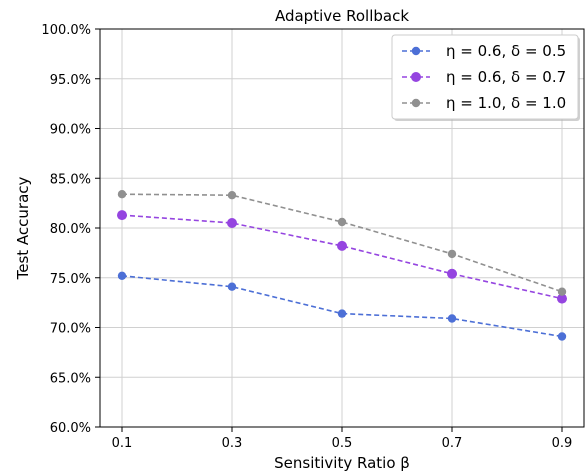  What do you see at coordinates (232, 443) in the screenshot?
I see `x-tick-label: 0.3` at bounding box center [232, 443].